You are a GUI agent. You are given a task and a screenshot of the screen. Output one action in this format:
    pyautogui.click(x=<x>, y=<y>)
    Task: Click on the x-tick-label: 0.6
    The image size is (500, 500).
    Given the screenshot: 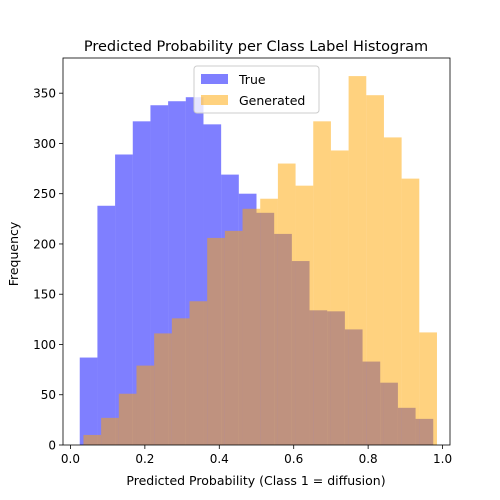 What is the action you would take?
    pyautogui.click(x=293, y=459)
    